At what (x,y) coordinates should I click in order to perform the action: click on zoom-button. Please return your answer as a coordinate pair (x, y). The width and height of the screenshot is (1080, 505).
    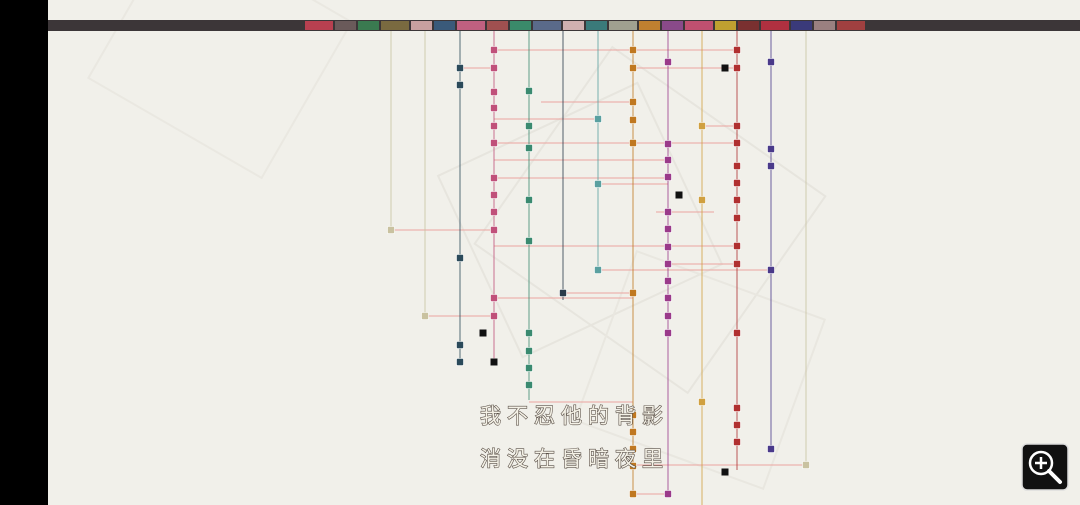
    Looking at the image, I should click on (1045, 467).